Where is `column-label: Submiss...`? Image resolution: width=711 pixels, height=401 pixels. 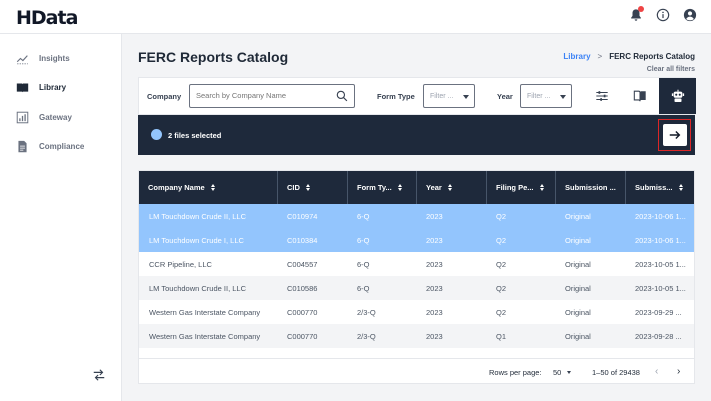 column-label: Submiss... is located at coordinates (654, 187).